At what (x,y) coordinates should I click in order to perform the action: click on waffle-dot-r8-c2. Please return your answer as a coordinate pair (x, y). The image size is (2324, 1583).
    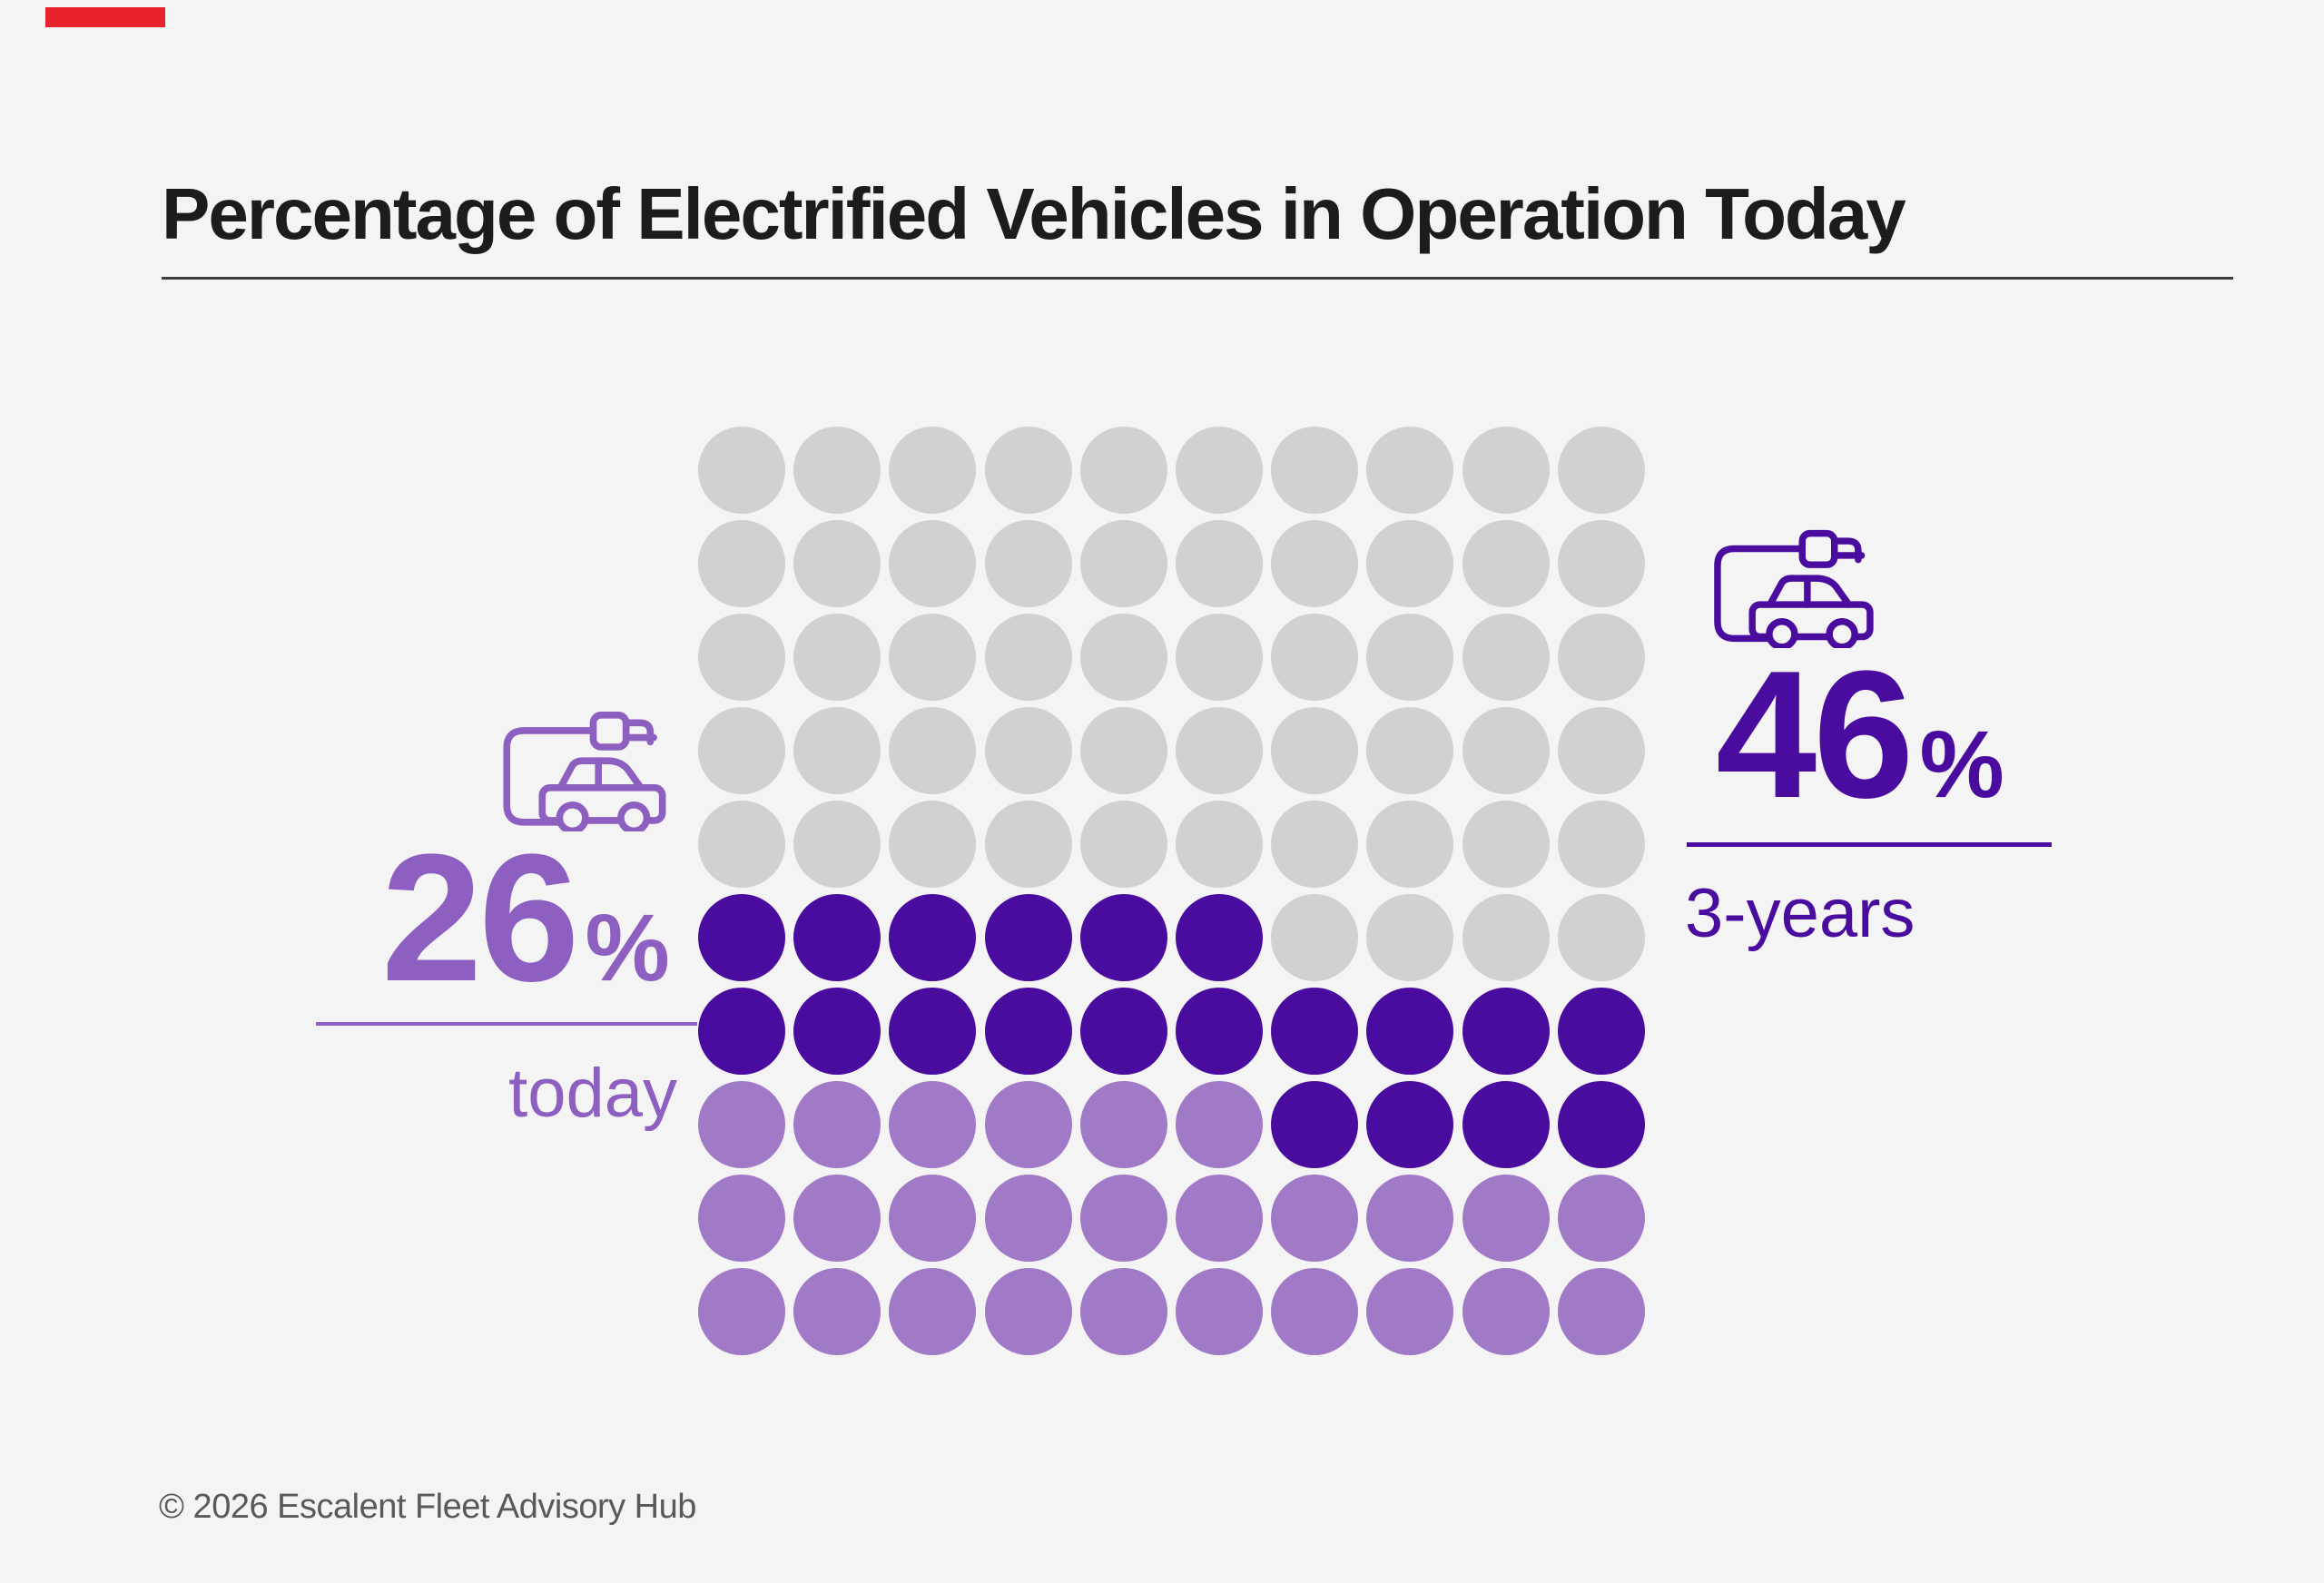
    Looking at the image, I should click on (837, 1124).